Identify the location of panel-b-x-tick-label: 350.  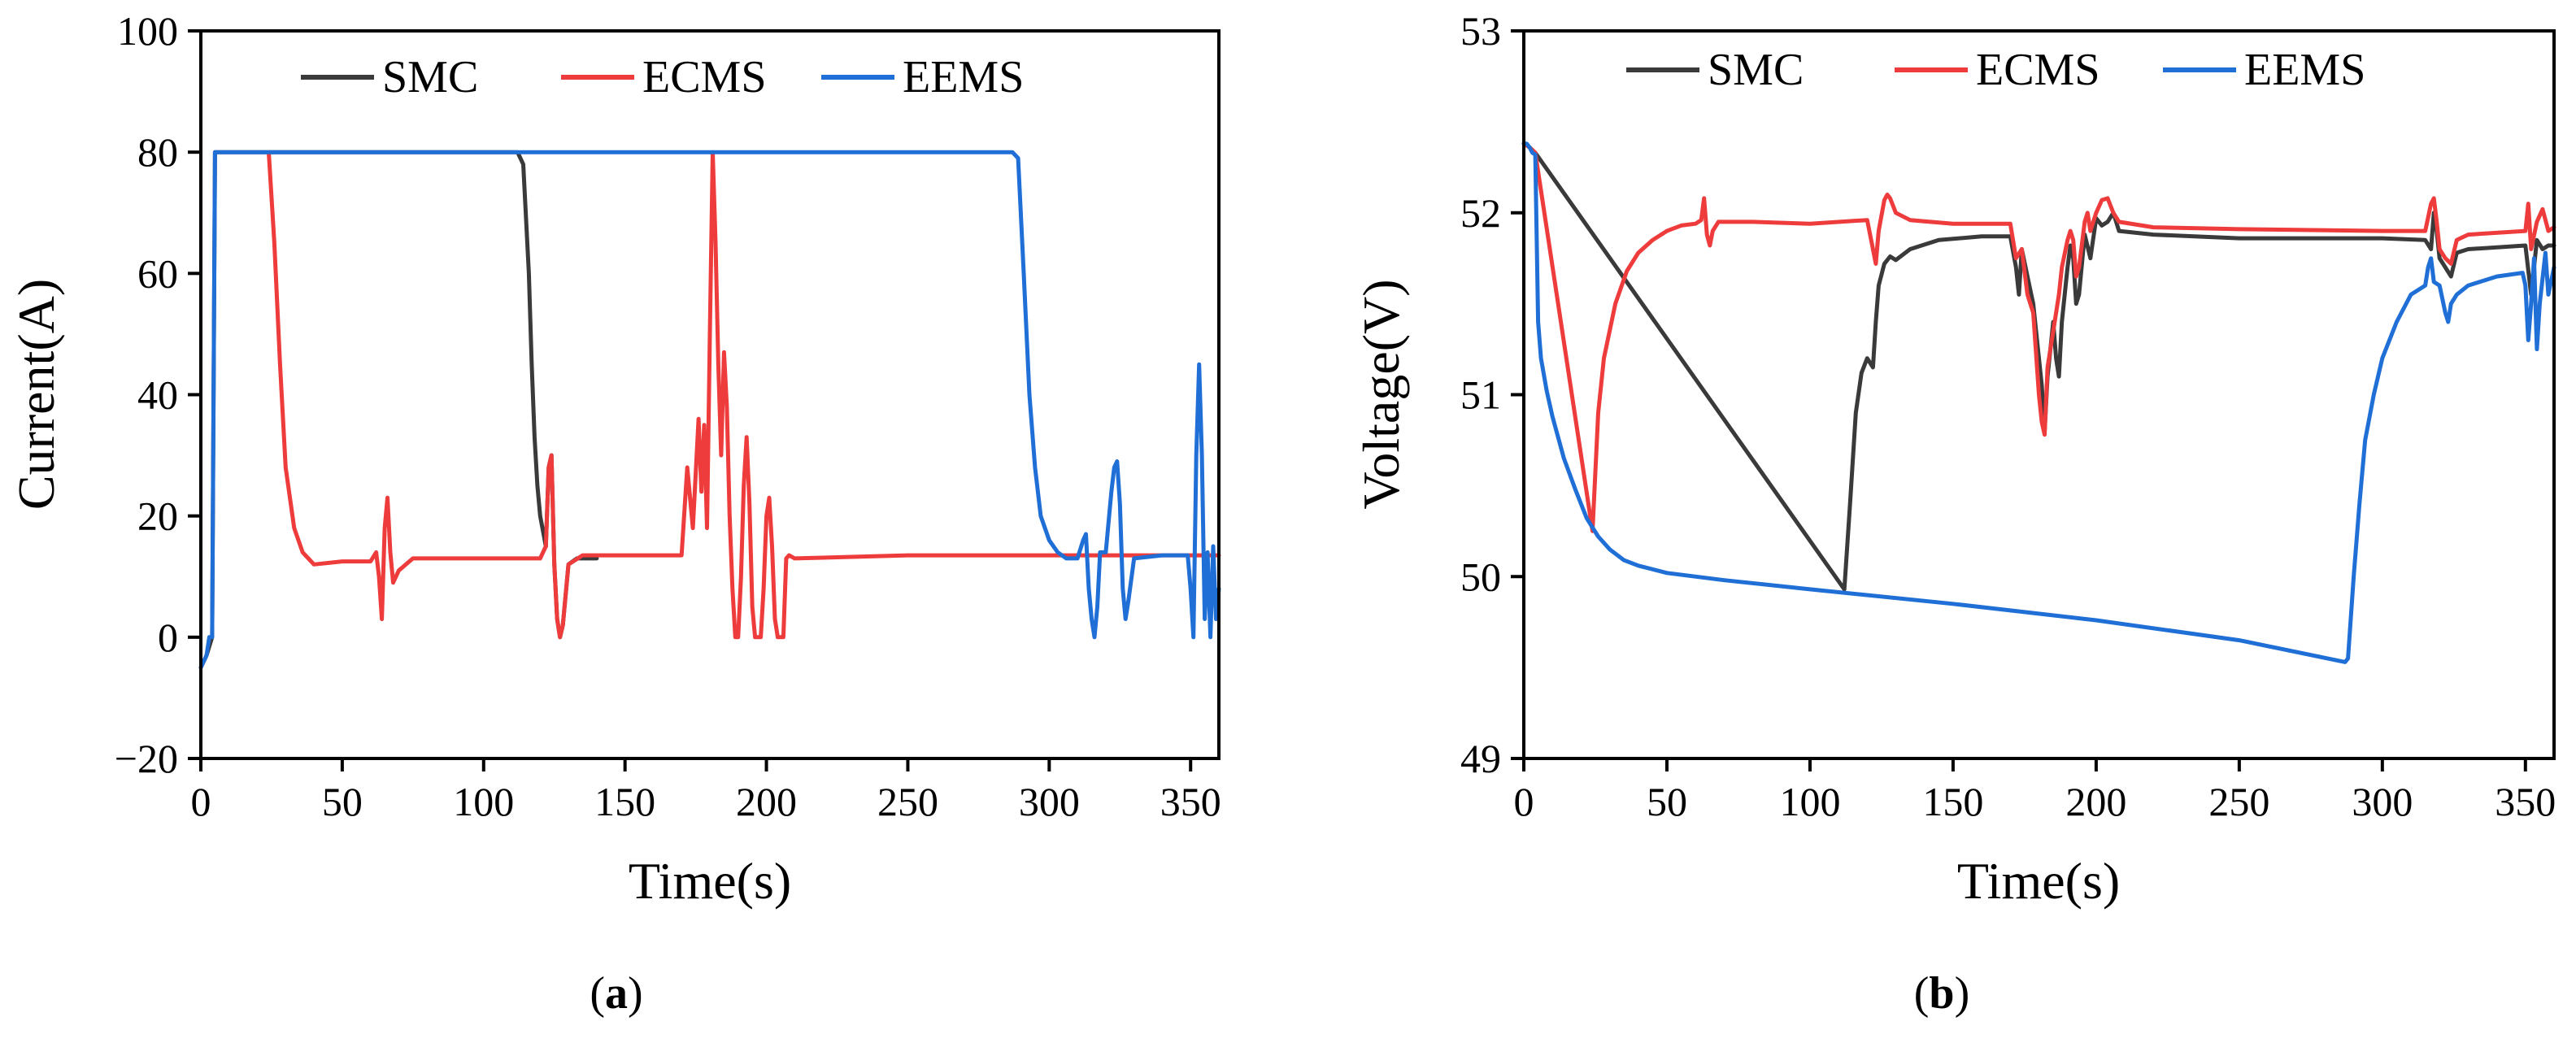
(2526, 801).